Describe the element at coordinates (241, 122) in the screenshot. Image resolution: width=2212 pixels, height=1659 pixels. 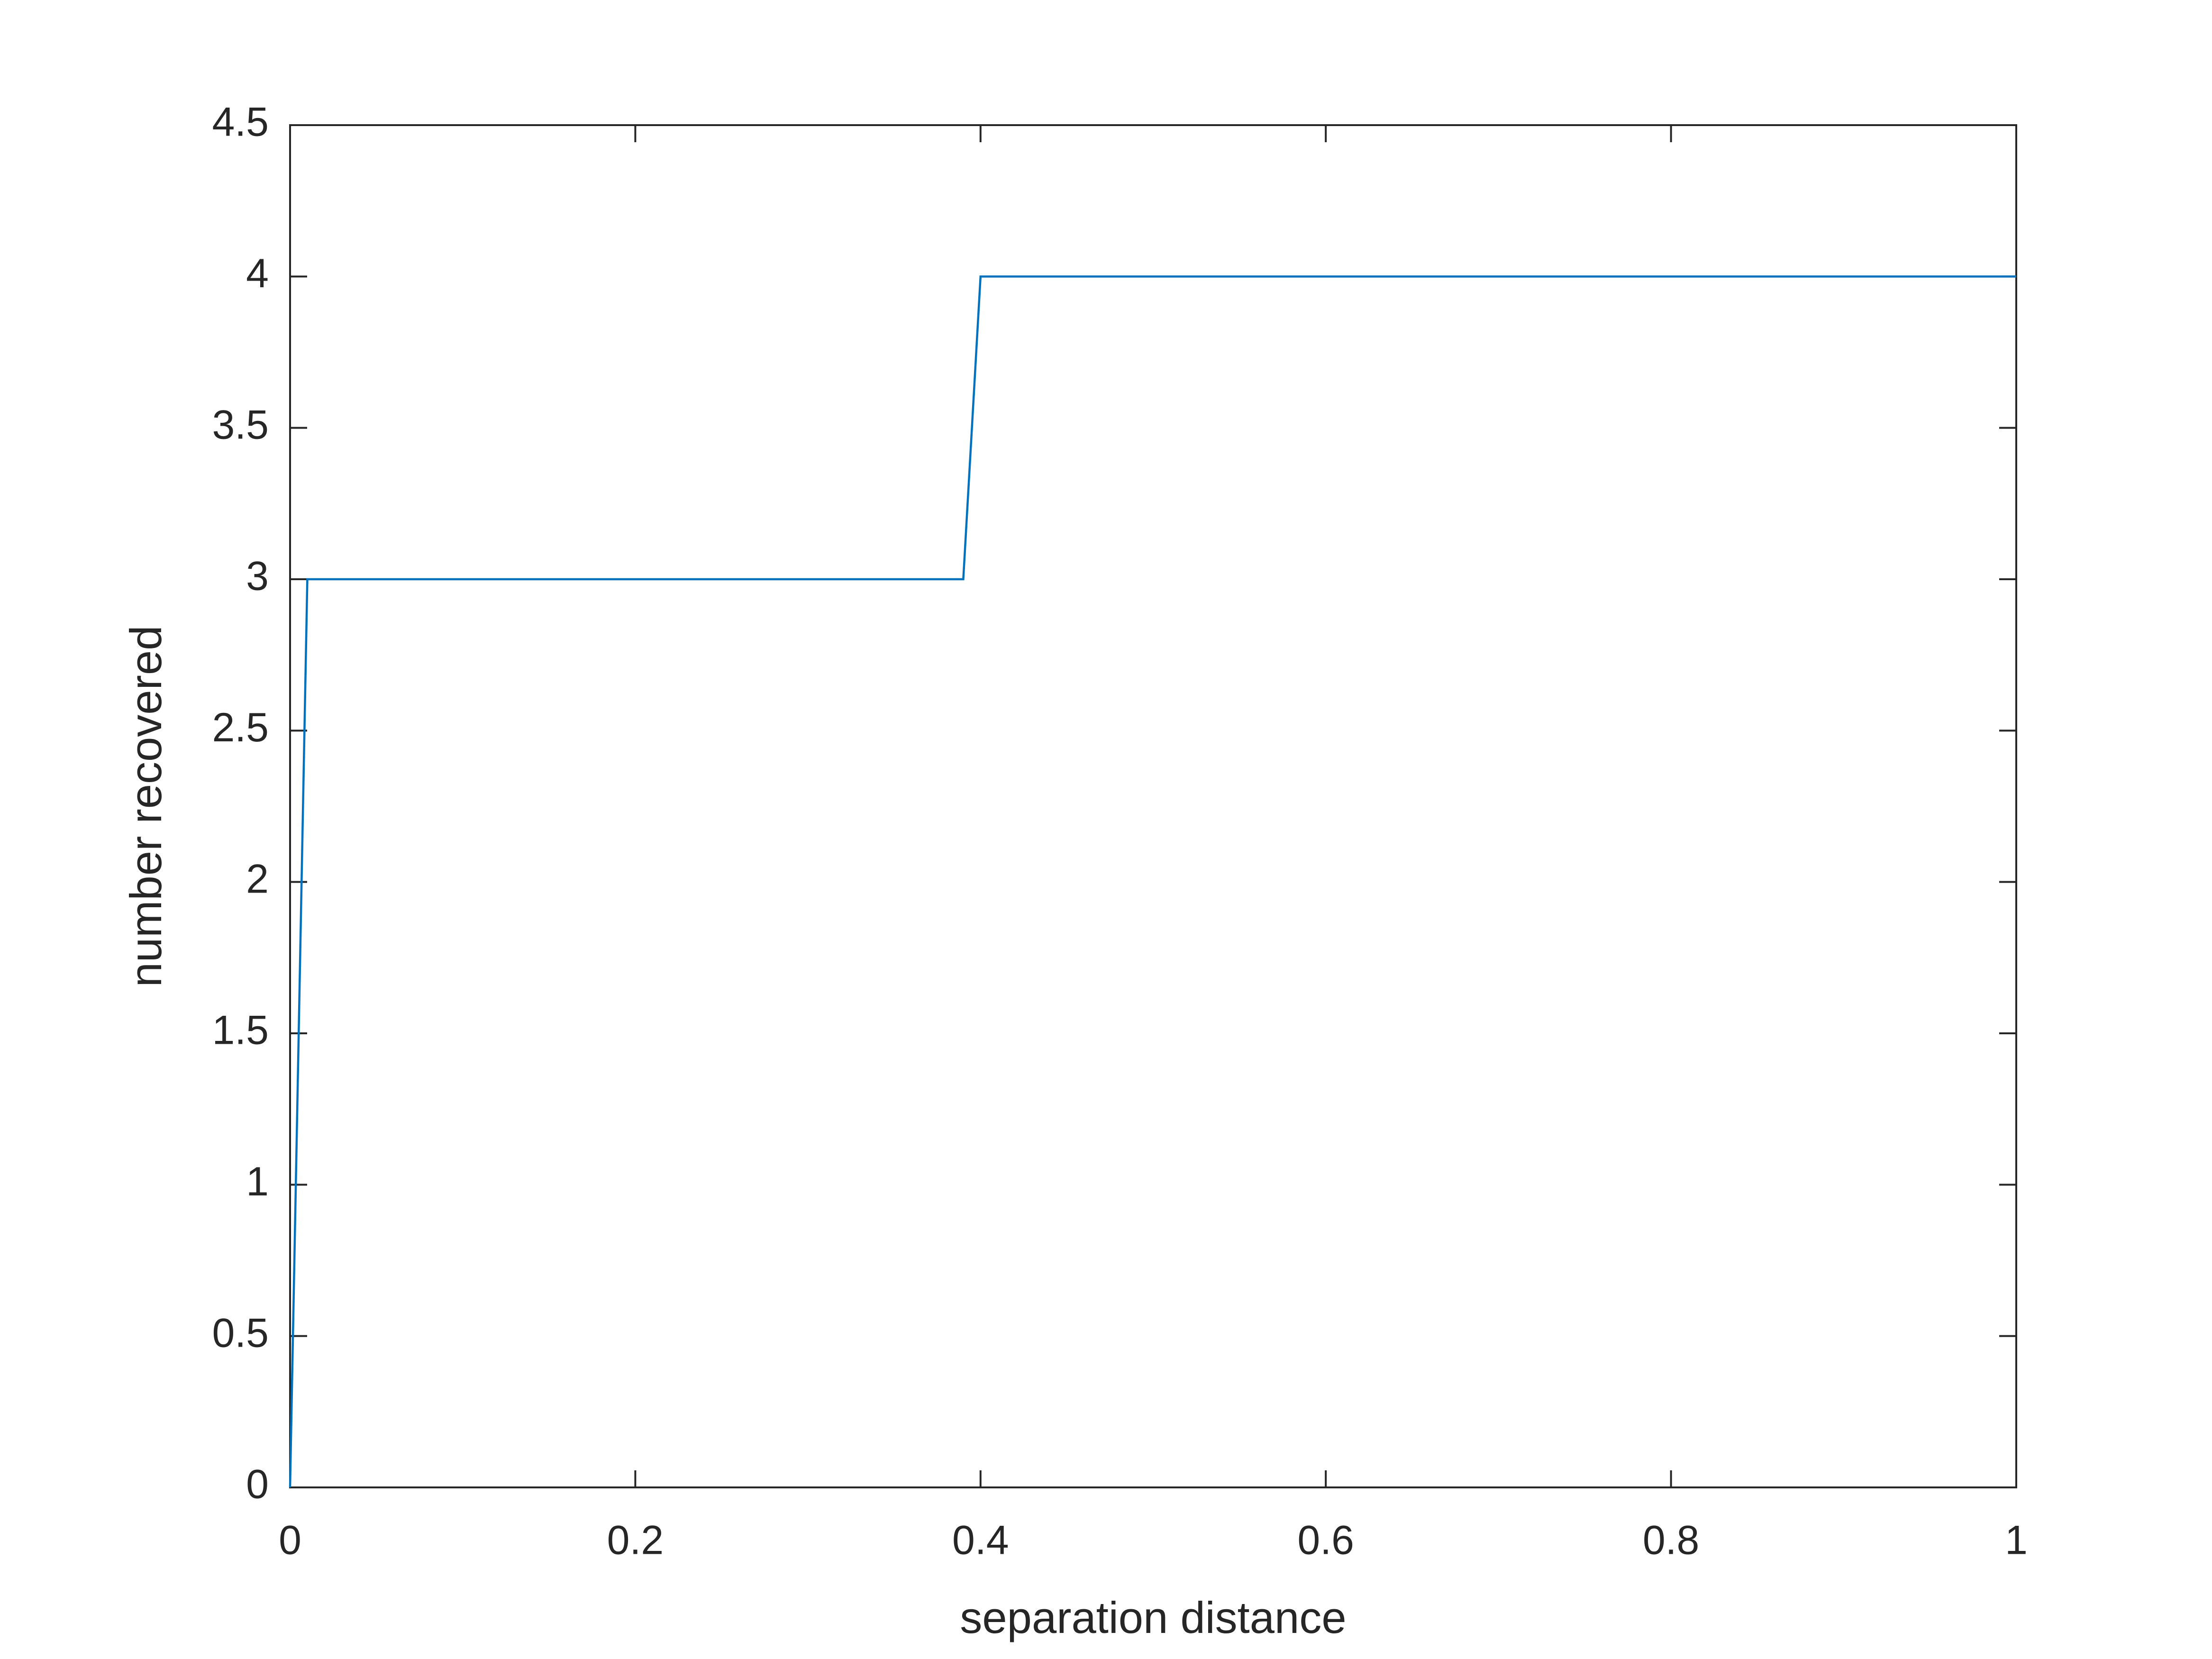
I see `y-tick-label: 4.5` at that location.